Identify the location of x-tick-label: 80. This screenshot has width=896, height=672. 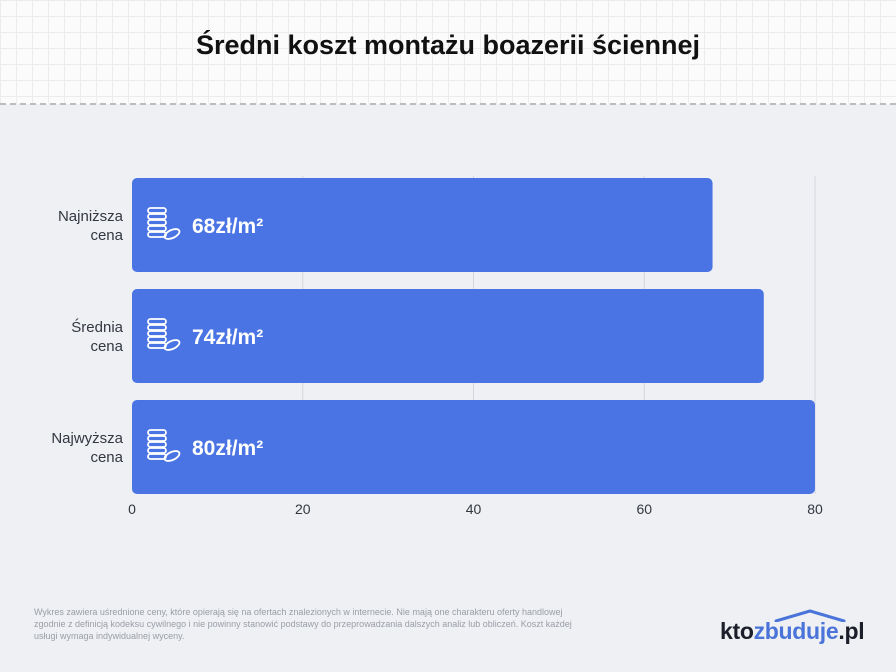
(815, 509).